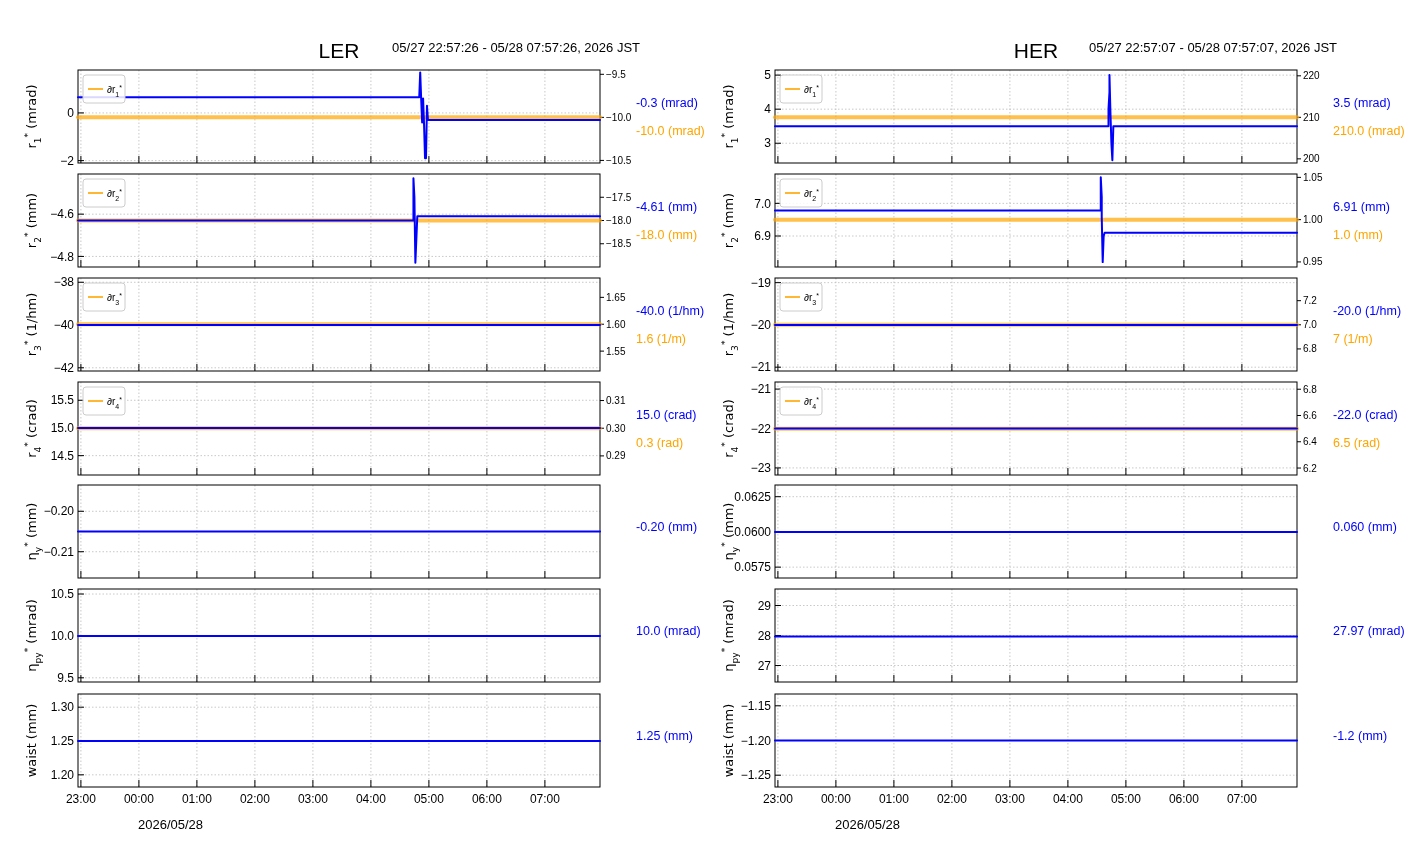  Describe the element at coordinates (753, 496) in the screenshot. I see `y-tick-label: 0.0625` at that location.